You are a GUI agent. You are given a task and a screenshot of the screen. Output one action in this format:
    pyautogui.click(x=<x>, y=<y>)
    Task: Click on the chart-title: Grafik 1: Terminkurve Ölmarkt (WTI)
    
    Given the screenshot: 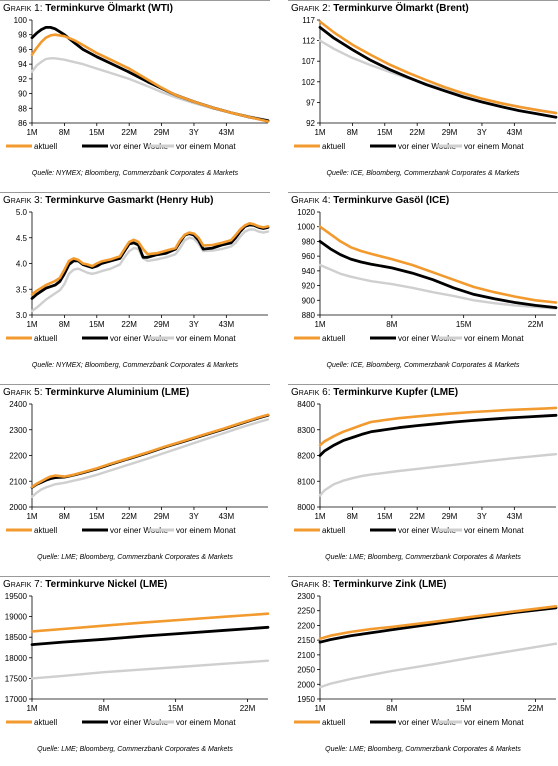 What is the action you would take?
    pyautogui.click(x=88, y=8)
    